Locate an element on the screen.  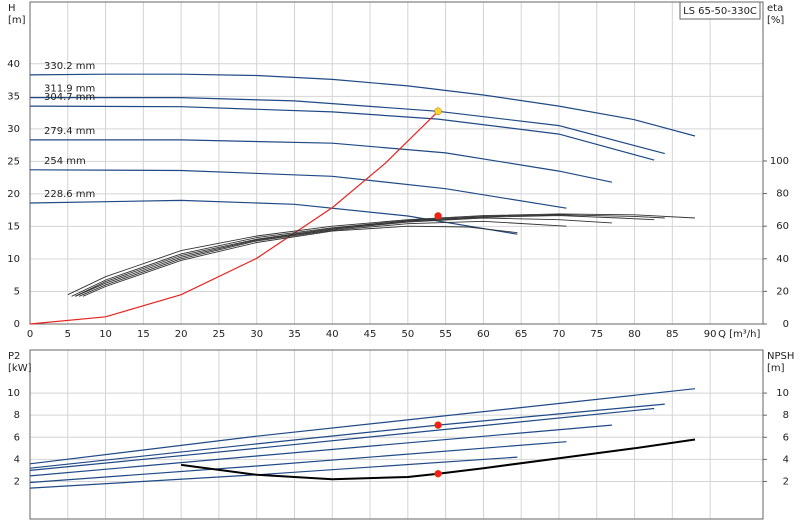
y-tick-label: 8 is located at coordinates (17, 415).